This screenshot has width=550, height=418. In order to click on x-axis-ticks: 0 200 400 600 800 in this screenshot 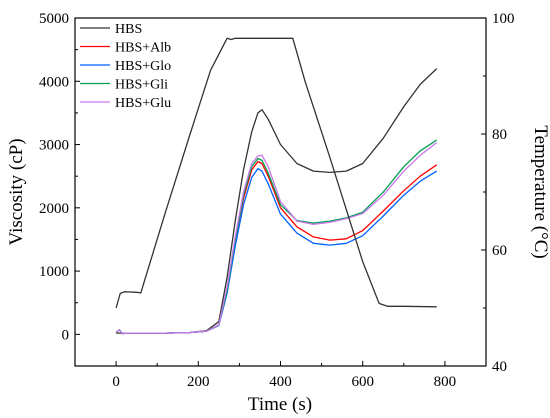, I will do `click(280, 375)`.